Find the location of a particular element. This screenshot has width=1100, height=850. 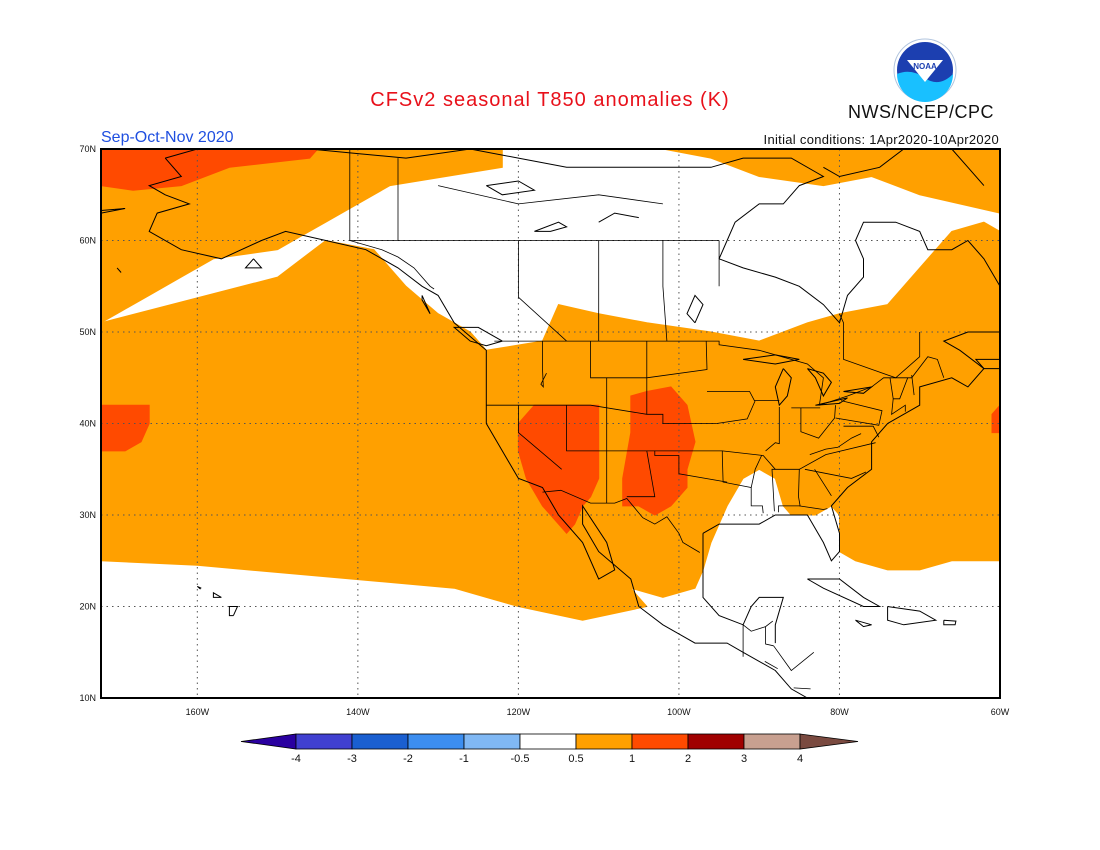

lat-tick-label: 40N is located at coordinates (87, 424).